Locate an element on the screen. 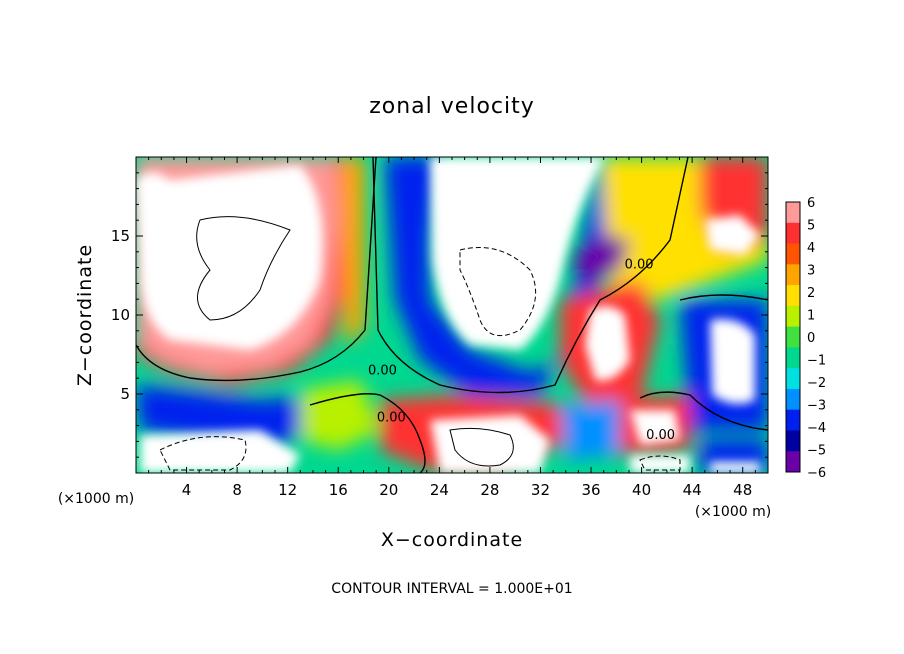 This screenshot has height=654, width=904. x-tick-label: 36 is located at coordinates (590, 490).